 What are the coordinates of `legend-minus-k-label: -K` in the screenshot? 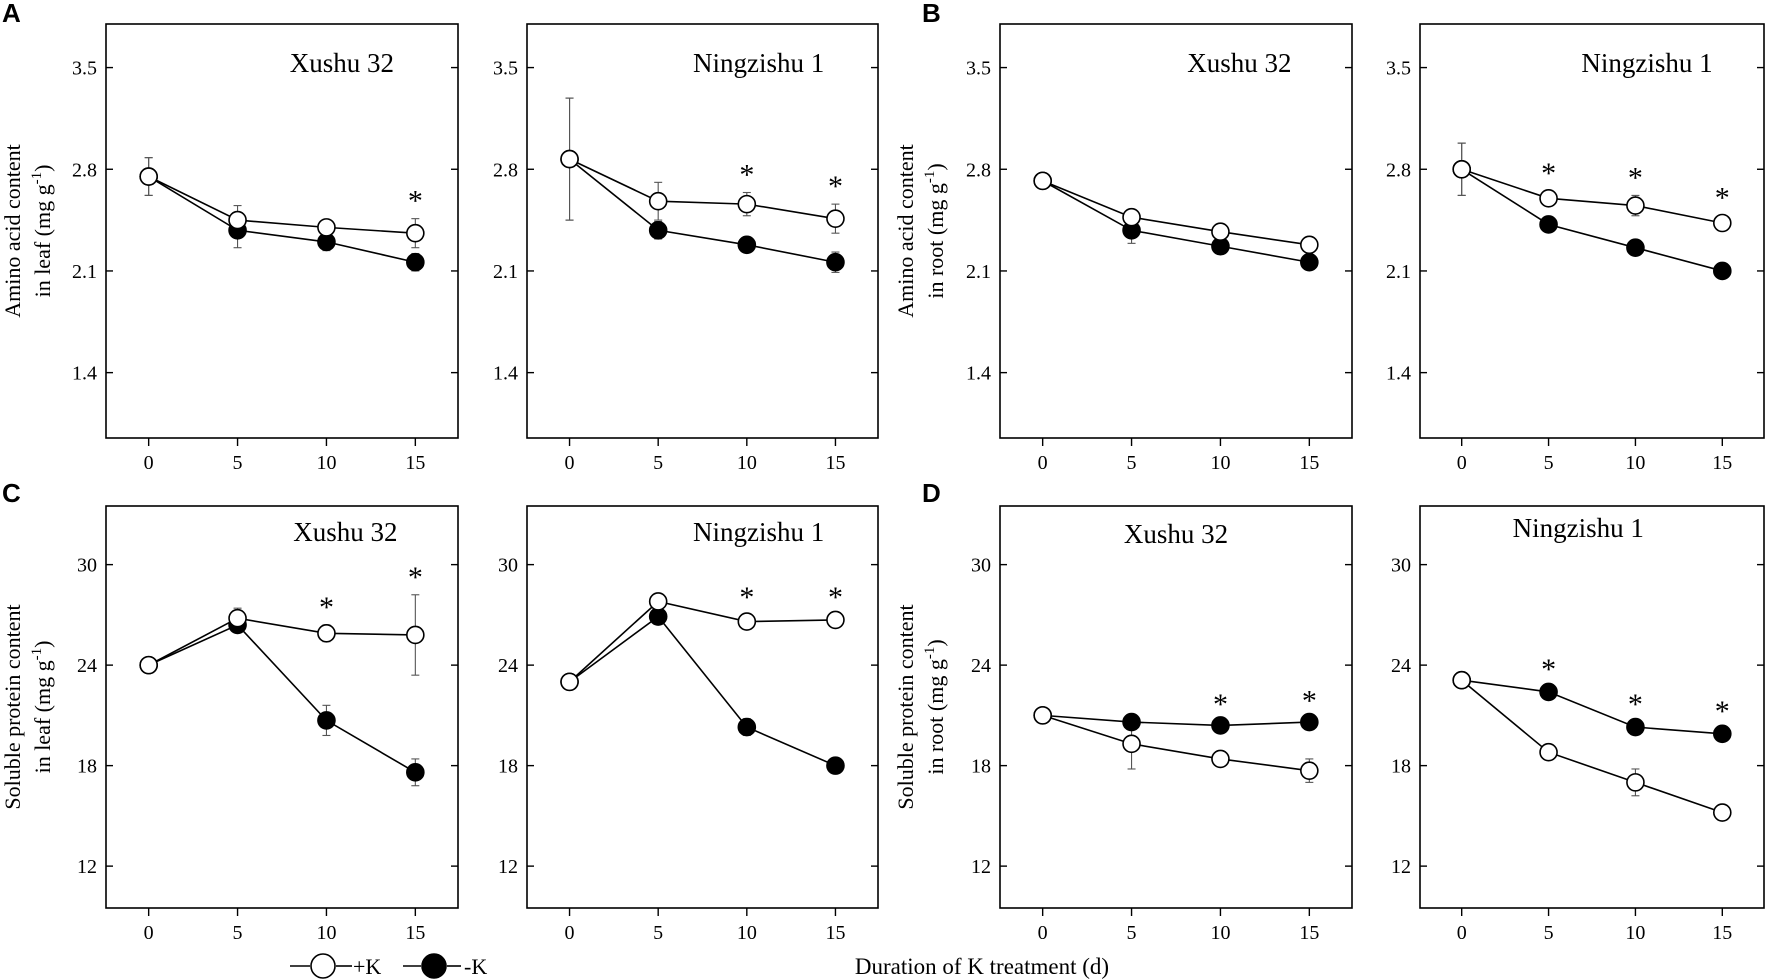 It's located at (475, 966).